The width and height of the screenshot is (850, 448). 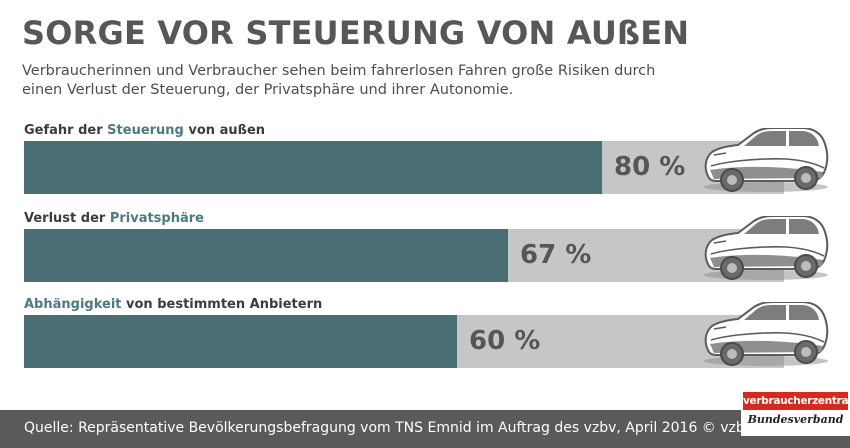 I want to click on bar-track: 67 %, so click(x=404, y=255).